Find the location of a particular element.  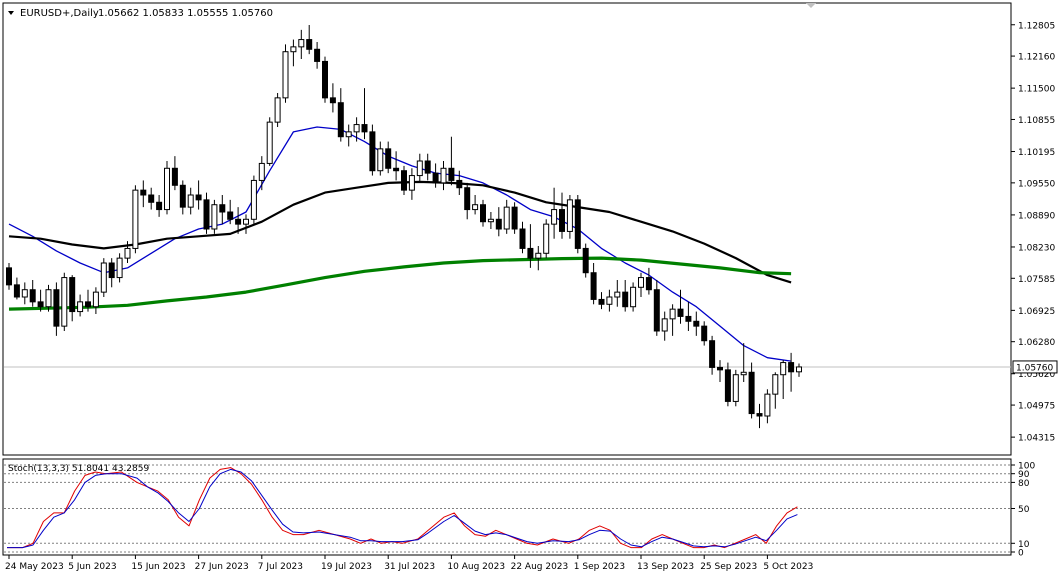

price-tick-label: 1.12160 is located at coordinates (1036, 58).